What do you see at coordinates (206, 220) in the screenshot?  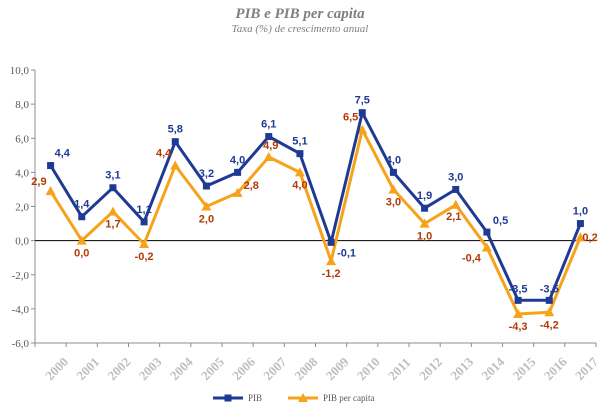 I see `pib-per-capita-data-label: 2,0` at bounding box center [206, 220].